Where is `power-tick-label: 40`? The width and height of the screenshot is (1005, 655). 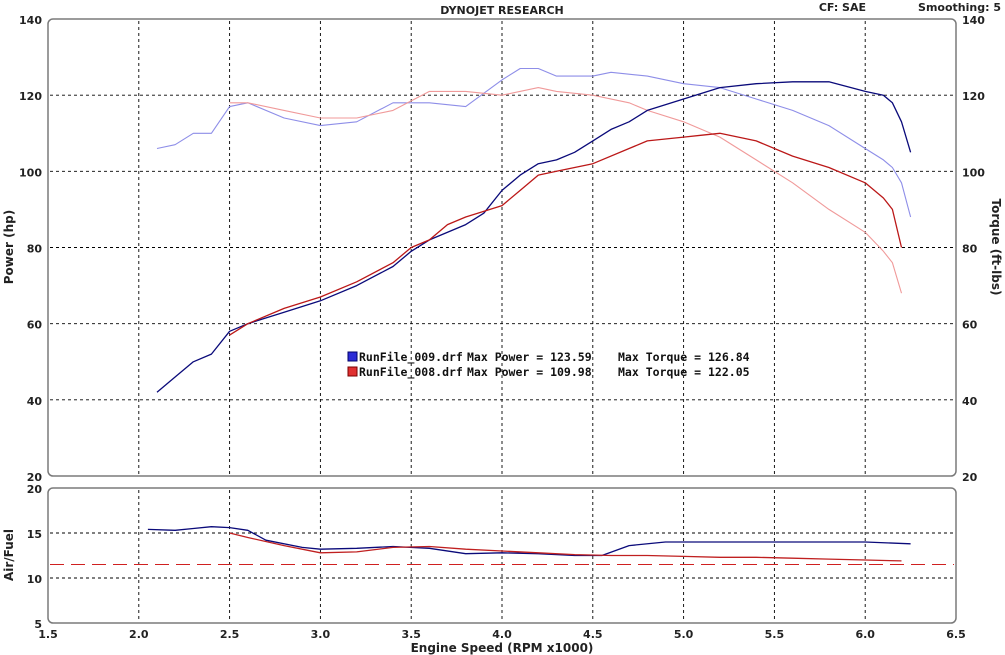
power-tick-label: 40 is located at coordinates (35, 401).